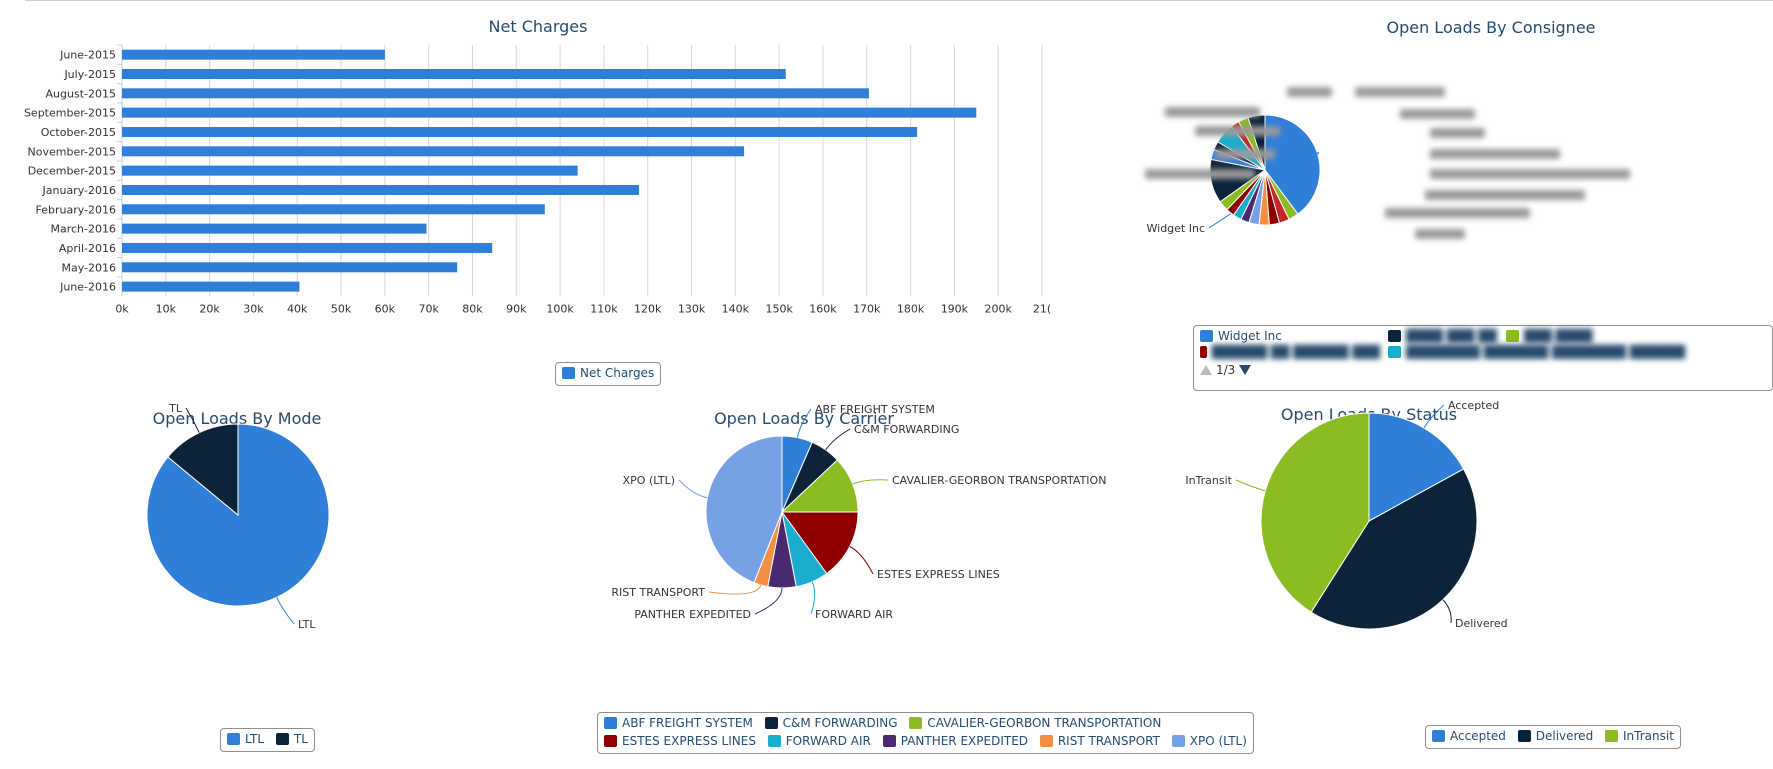 The width and height of the screenshot is (1773, 769). Describe the element at coordinates (1443, 336) in the screenshot. I see `legend-item-consignee-2: ████ ███ ██` at that location.